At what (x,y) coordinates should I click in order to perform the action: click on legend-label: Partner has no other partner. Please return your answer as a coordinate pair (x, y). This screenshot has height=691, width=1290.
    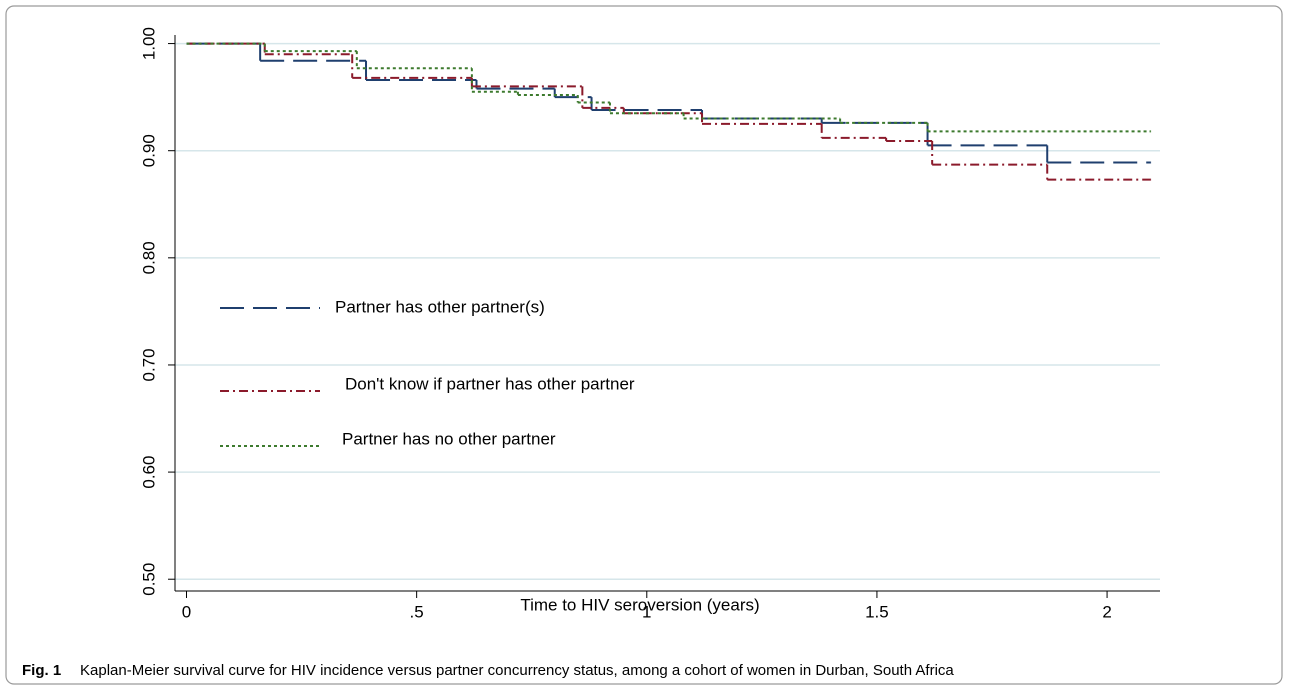
    Looking at the image, I should click on (449, 438).